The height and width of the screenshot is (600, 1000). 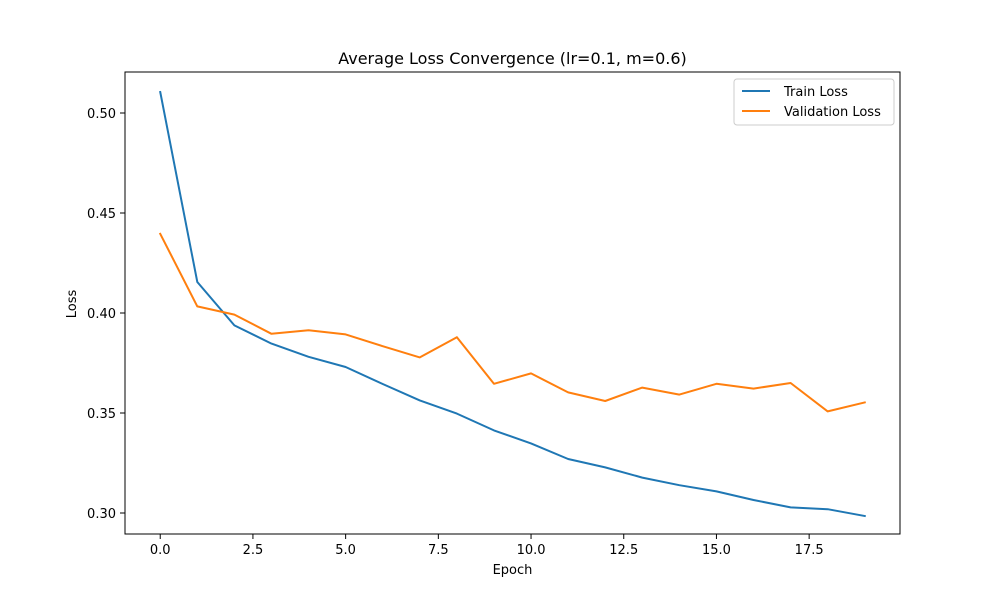 What do you see at coordinates (345, 550) in the screenshot?
I see `x-tick-label: 5.0` at bounding box center [345, 550].